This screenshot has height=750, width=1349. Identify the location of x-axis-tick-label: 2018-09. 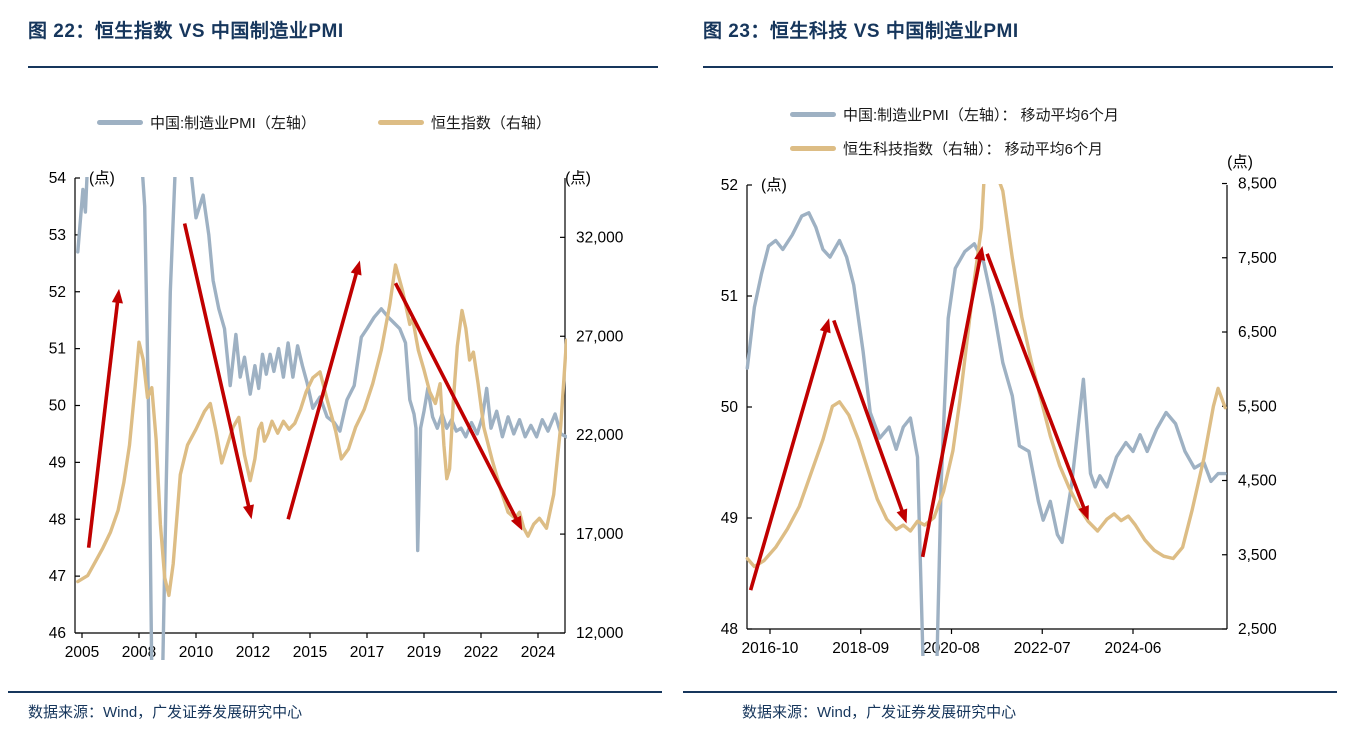
(860, 648).